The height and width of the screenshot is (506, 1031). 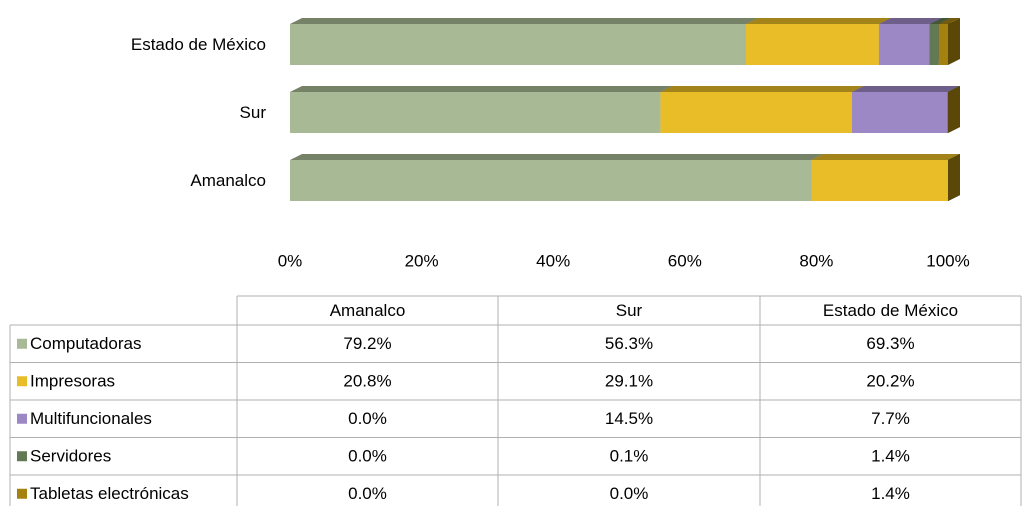 I want to click on table-cell: 14.5%, so click(x=629, y=418).